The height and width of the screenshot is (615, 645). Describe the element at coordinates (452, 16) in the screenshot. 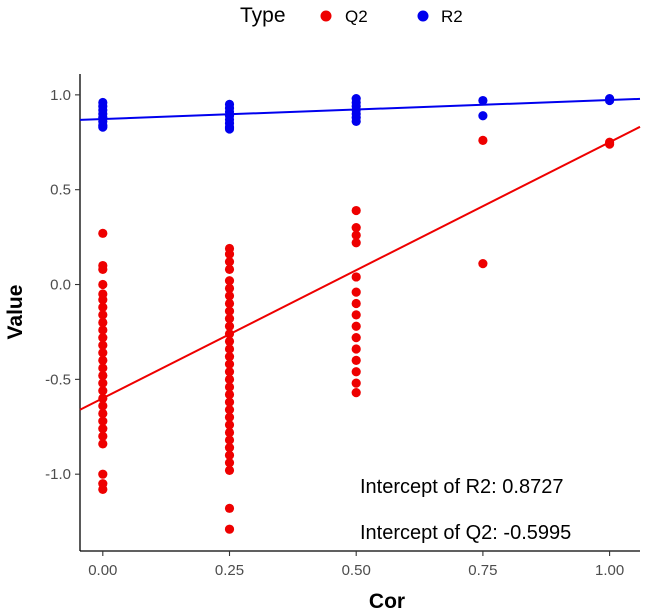

I see `legend-label-r2: R2` at that location.